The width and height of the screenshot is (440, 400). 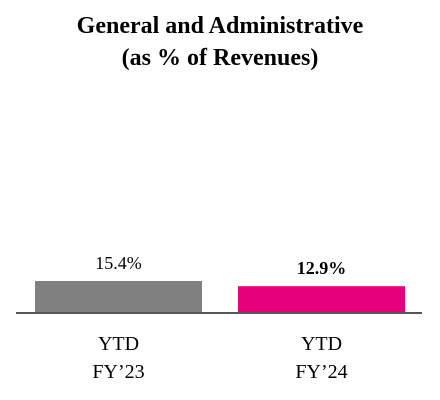 I want to click on category-label-2-line2: FY’24, so click(x=321, y=372).